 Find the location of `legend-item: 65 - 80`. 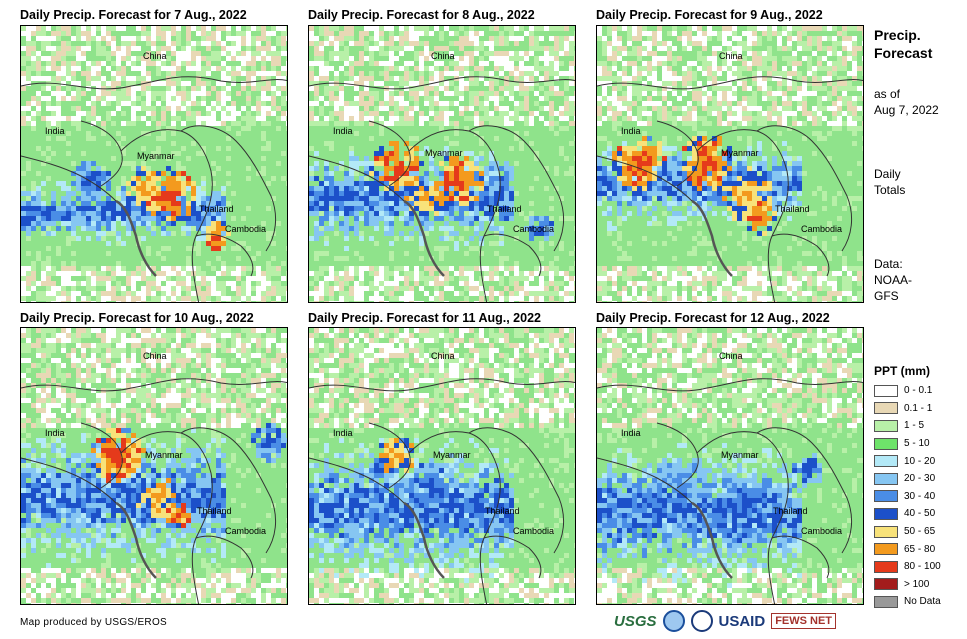

legend-item: 65 - 80 is located at coordinates (907, 549).